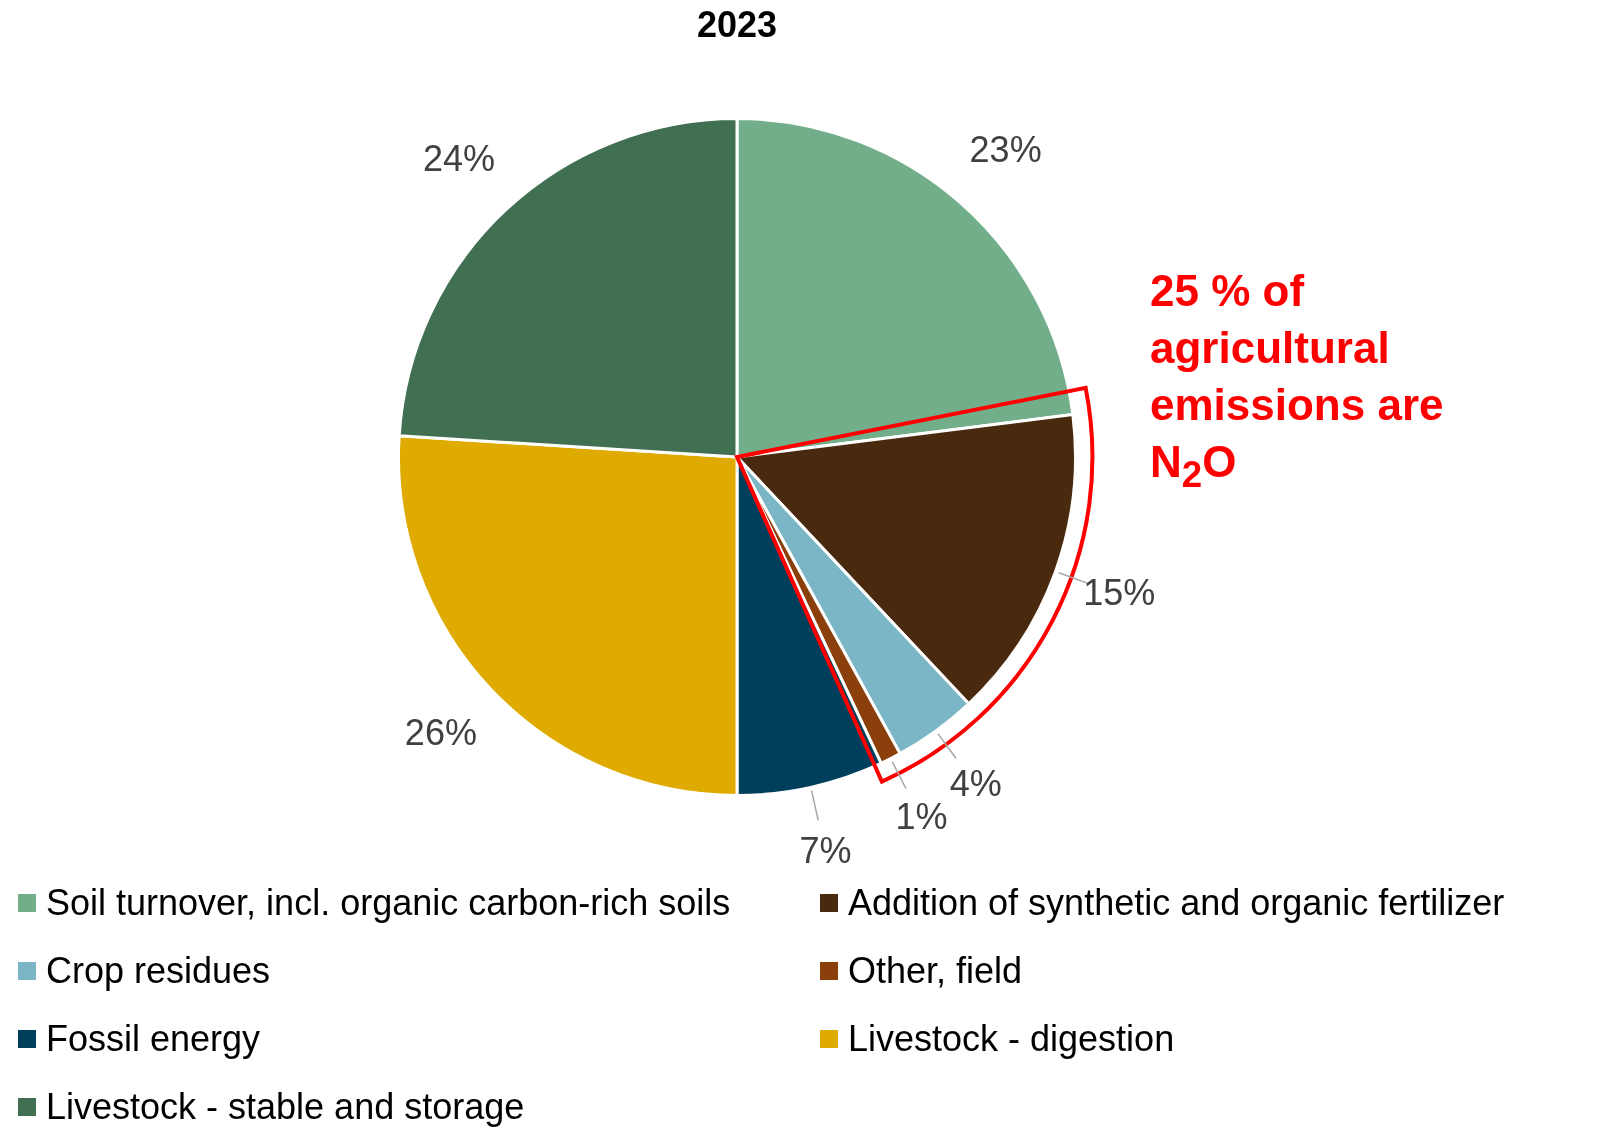 This screenshot has width=1598, height=1148. I want to click on data-label: 1%, so click(921, 816).